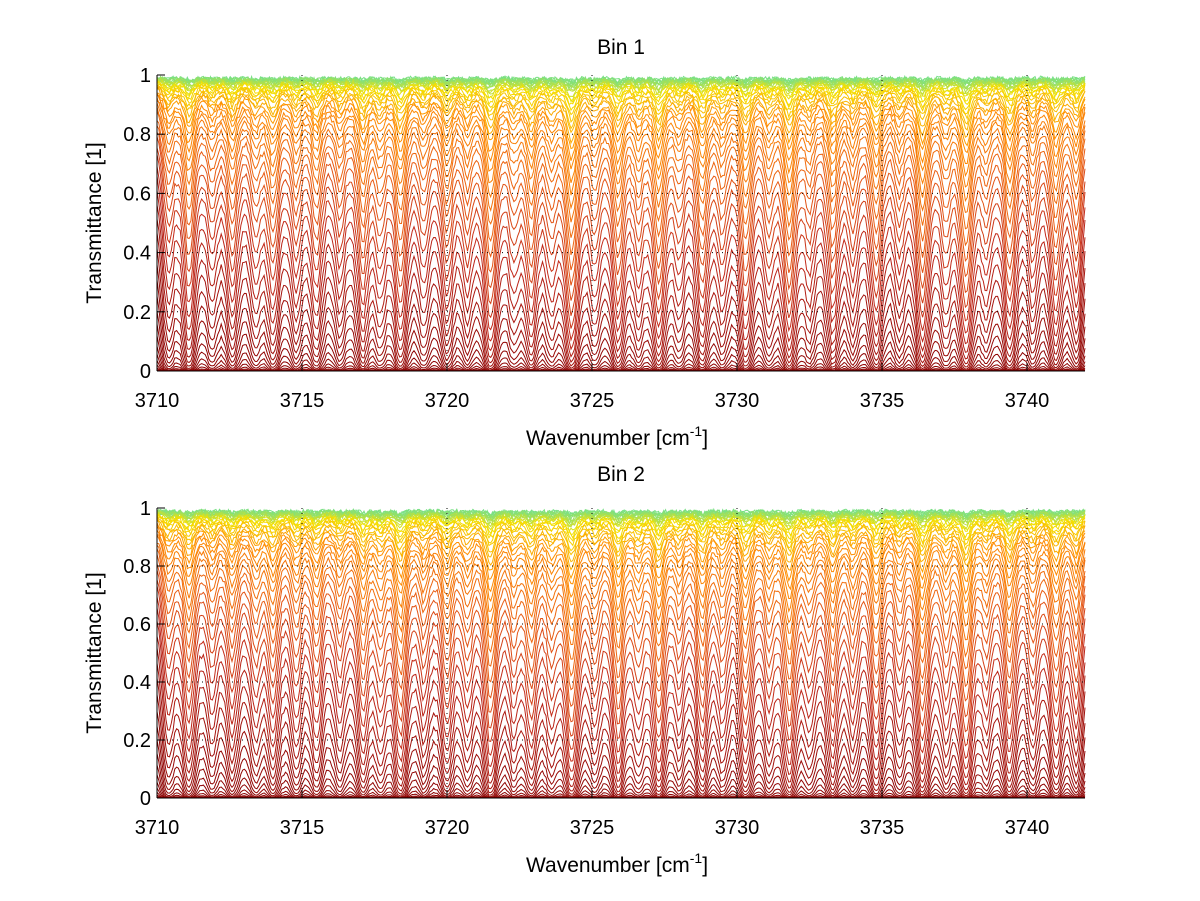 This screenshot has width=1200, height=901. I want to click on plot-title: Bin 1, so click(621, 47).